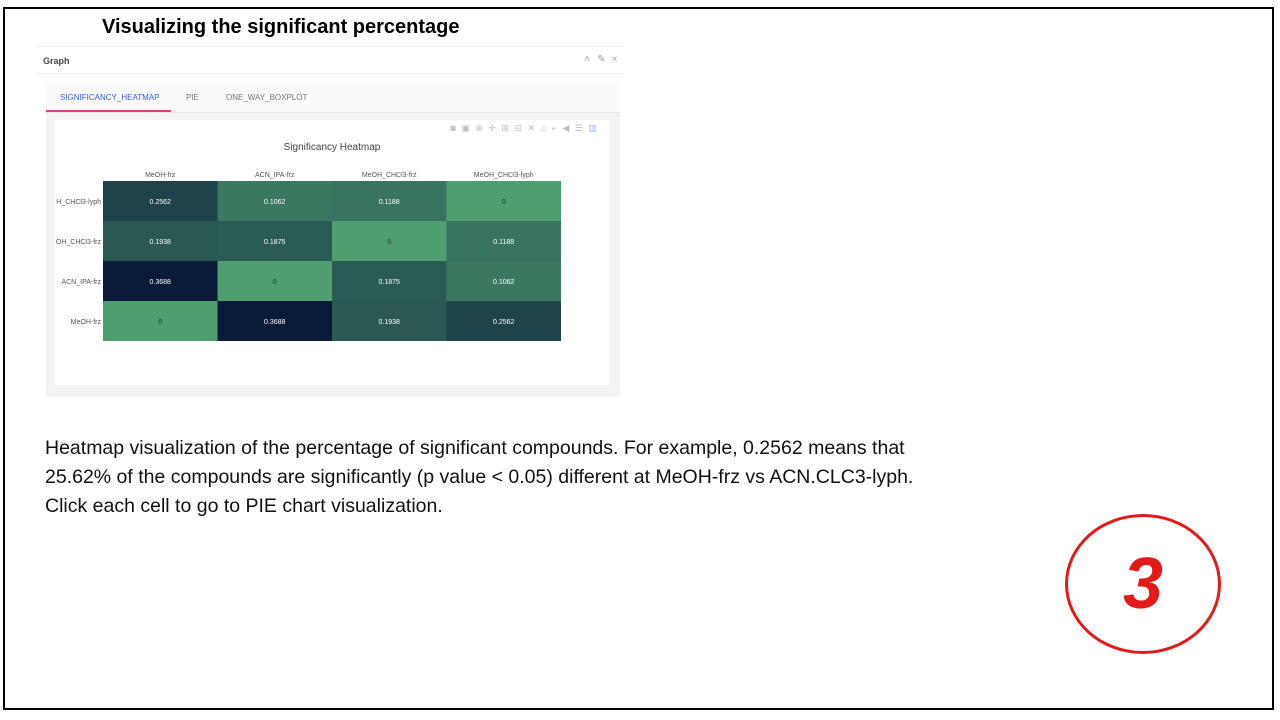  Describe the element at coordinates (592, 128) in the screenshot. I see `plotly-logo-icon: ▥` at that location.